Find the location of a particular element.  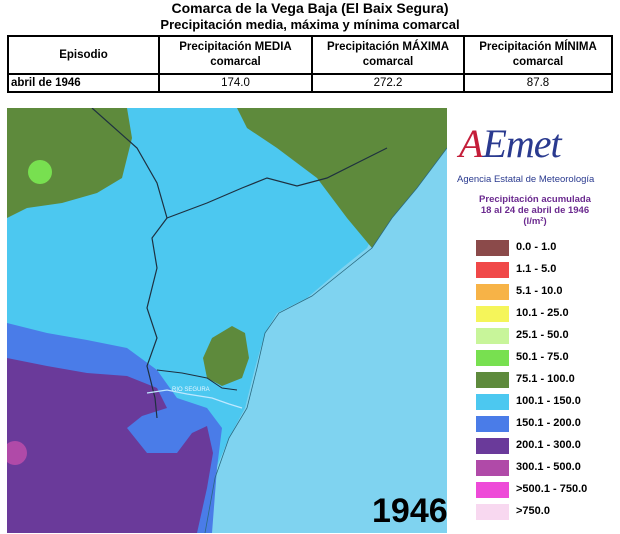

precip-zone-75-100-ne is located at coordinates (342, 178).